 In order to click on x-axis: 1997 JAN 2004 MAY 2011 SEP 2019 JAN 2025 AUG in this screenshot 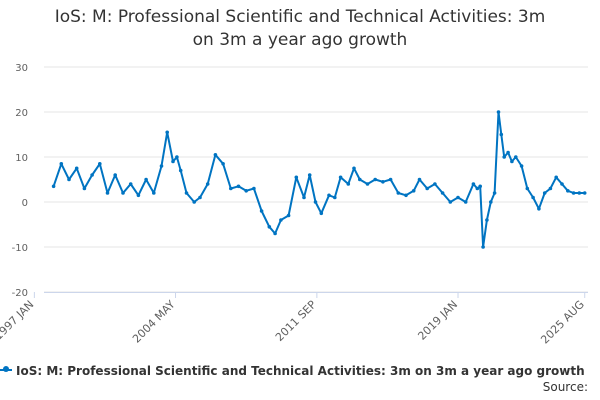, I will do `click(294, 319)`.